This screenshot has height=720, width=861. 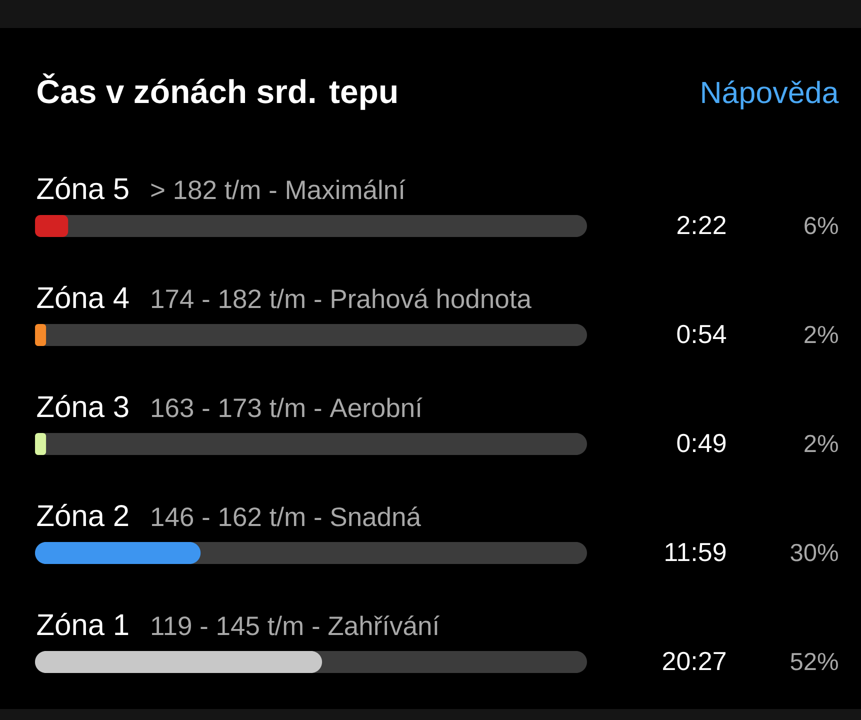 I want to click on y-tick-label: Zóna 1, so click(x=82, y=624).